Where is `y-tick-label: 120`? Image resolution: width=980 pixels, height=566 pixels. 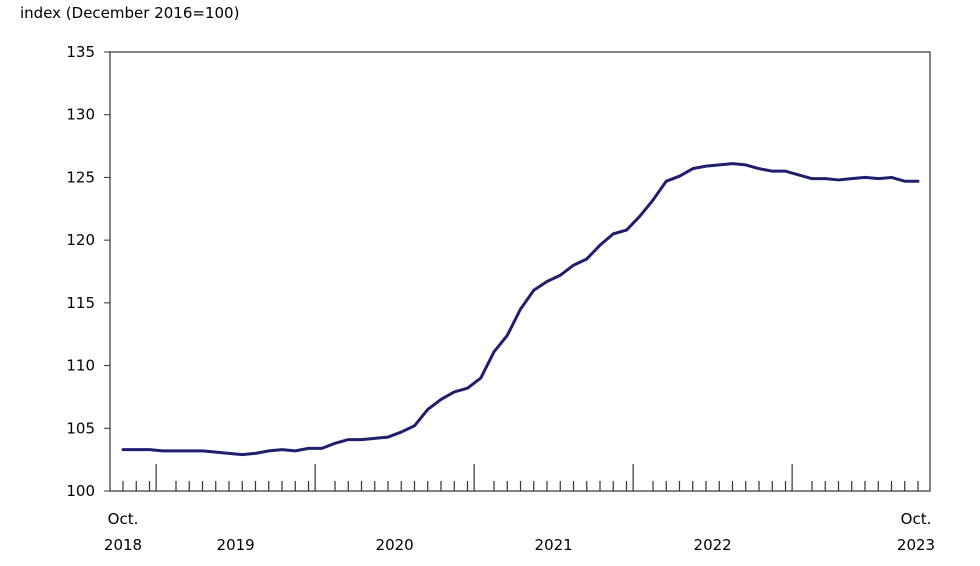
y-tick-label: 120 is located at coordinates (80, 240).